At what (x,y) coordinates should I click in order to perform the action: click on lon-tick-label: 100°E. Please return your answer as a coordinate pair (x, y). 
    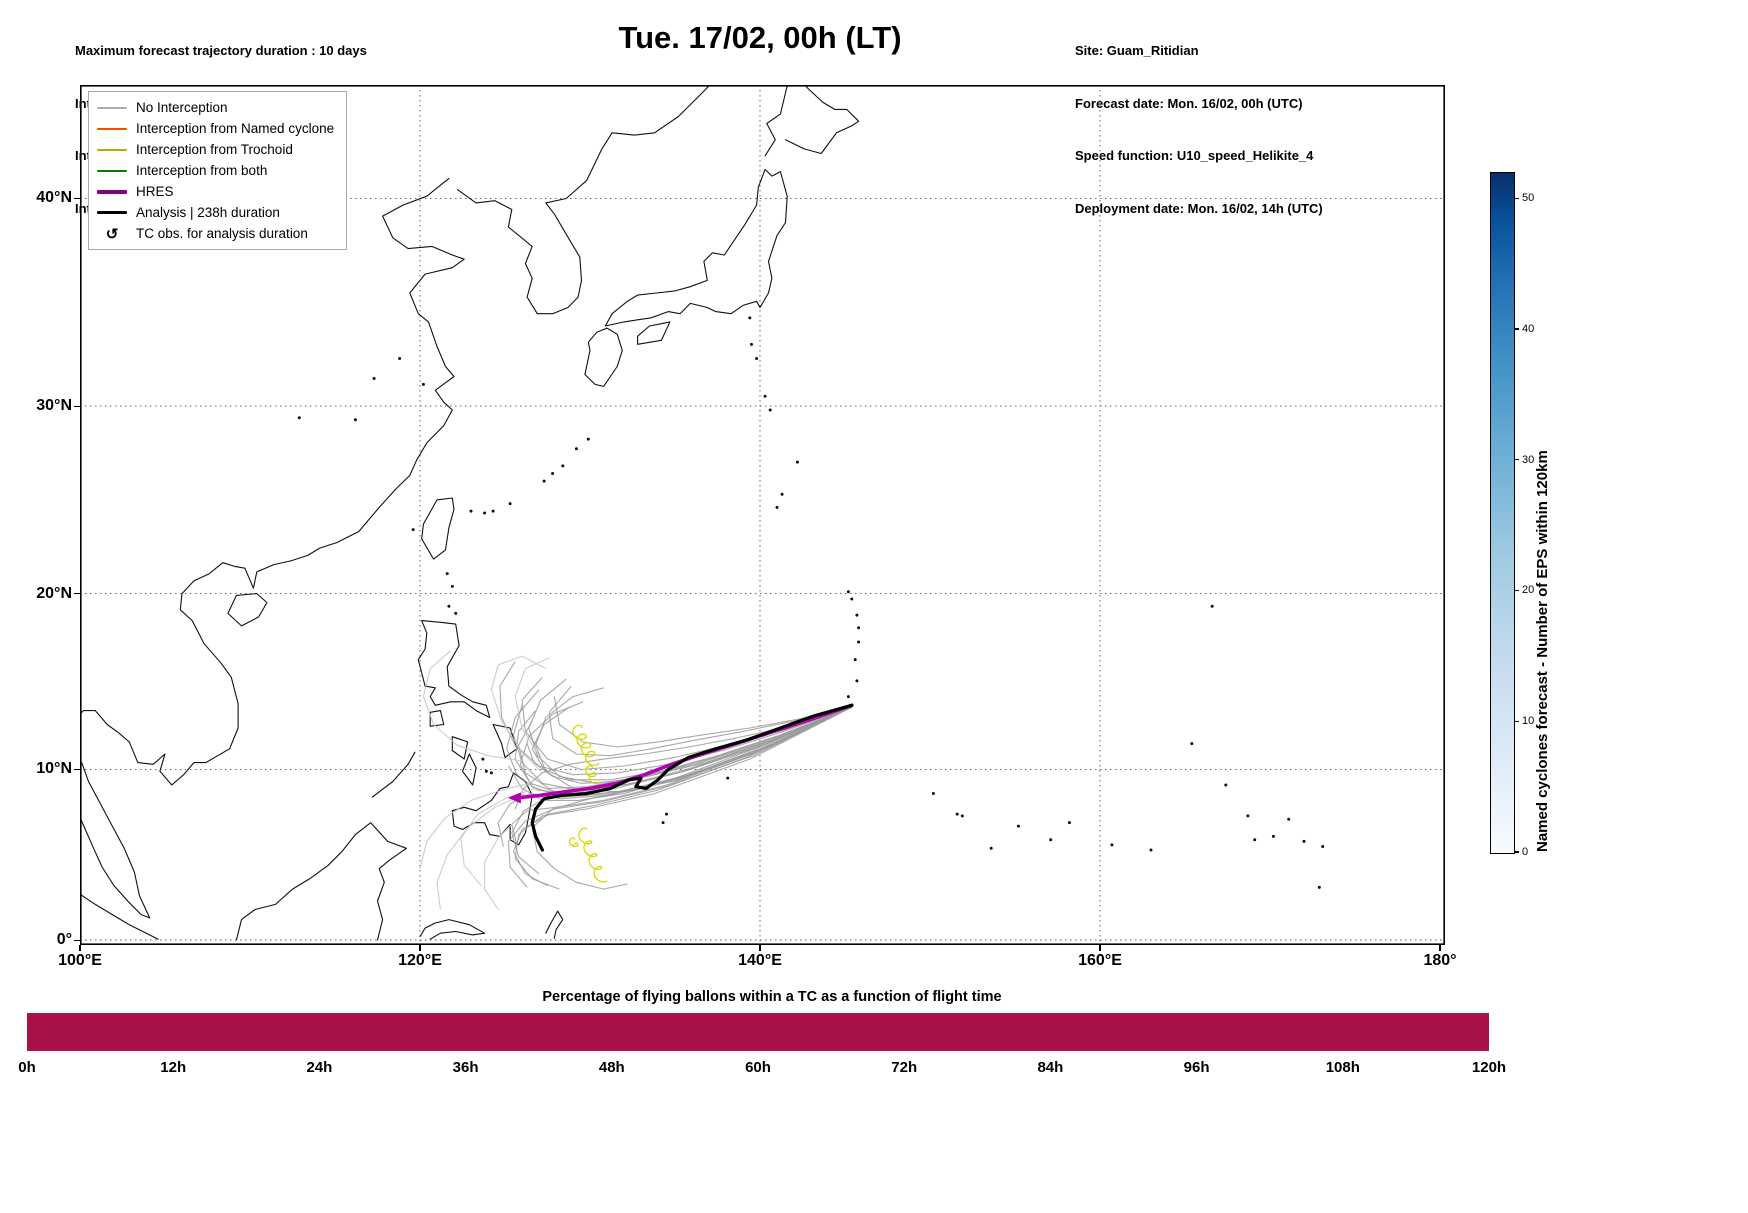
    Looking at the image, I should click on (80, 960).